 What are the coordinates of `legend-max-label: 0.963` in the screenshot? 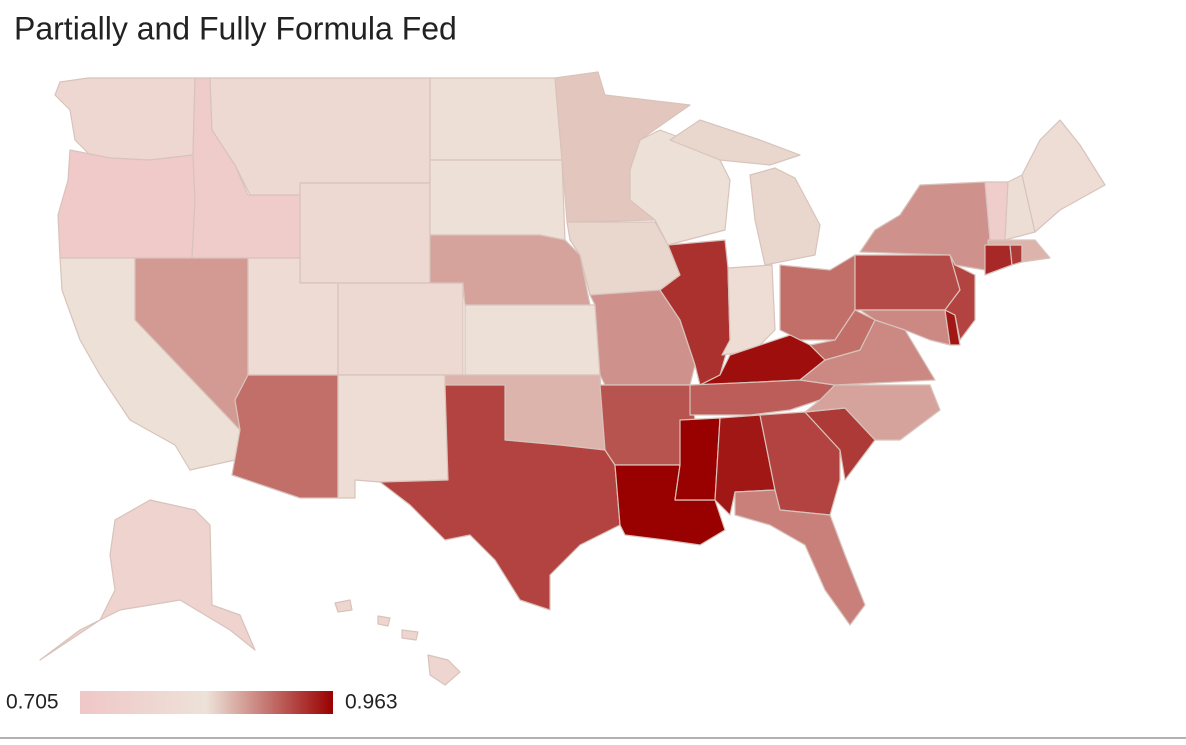 It's located at (371, 702).